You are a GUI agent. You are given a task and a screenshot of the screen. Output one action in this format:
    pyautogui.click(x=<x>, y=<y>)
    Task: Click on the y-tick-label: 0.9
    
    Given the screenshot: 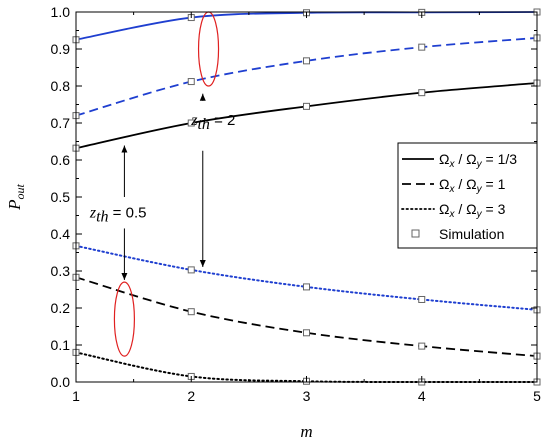 What is the action you would take?
    pyautogui.click(x=61, y=49)
    